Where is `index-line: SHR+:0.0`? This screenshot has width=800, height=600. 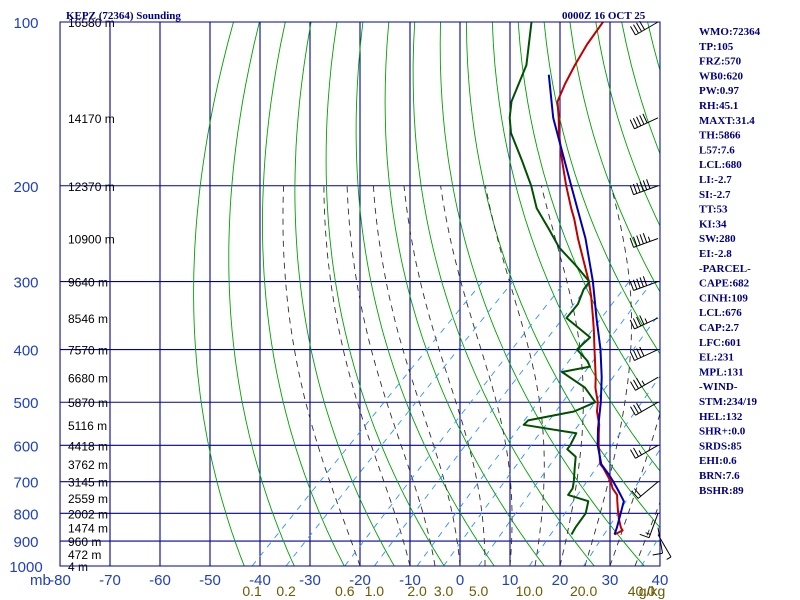 index-line: SHR+:0.0 is located at coordinates (722, 432).